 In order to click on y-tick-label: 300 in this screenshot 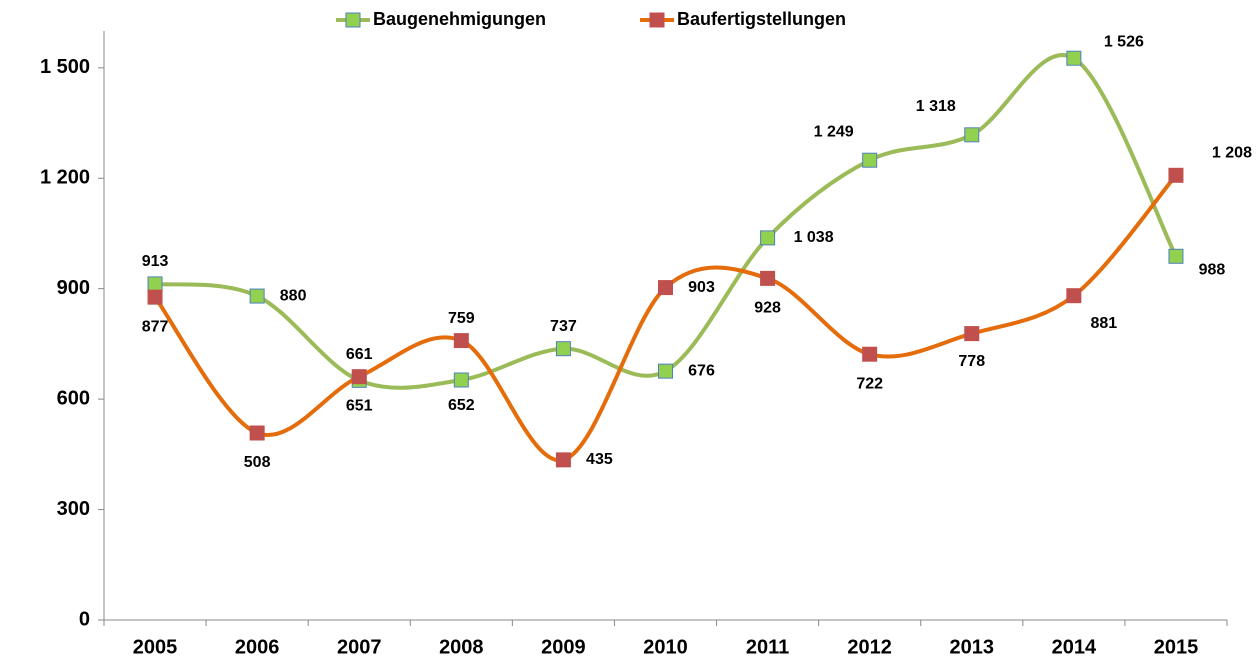, I will do `click(73, 509)`.